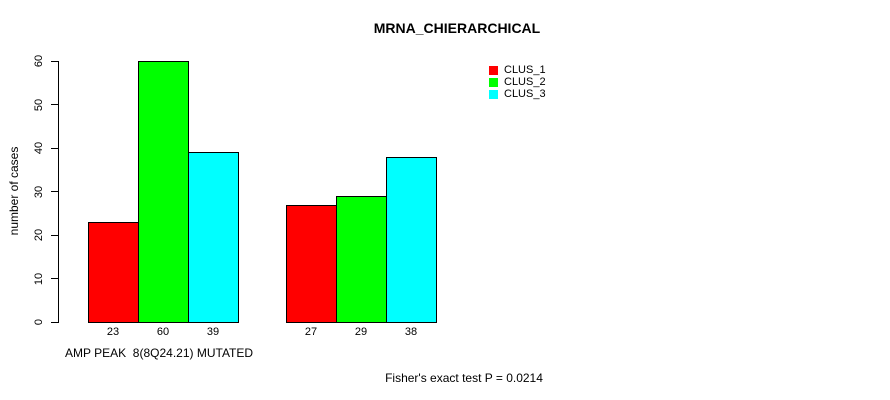 This screenshot has height=400, width=890. I want to click on bar-value-label: 27, so click(311, 332).